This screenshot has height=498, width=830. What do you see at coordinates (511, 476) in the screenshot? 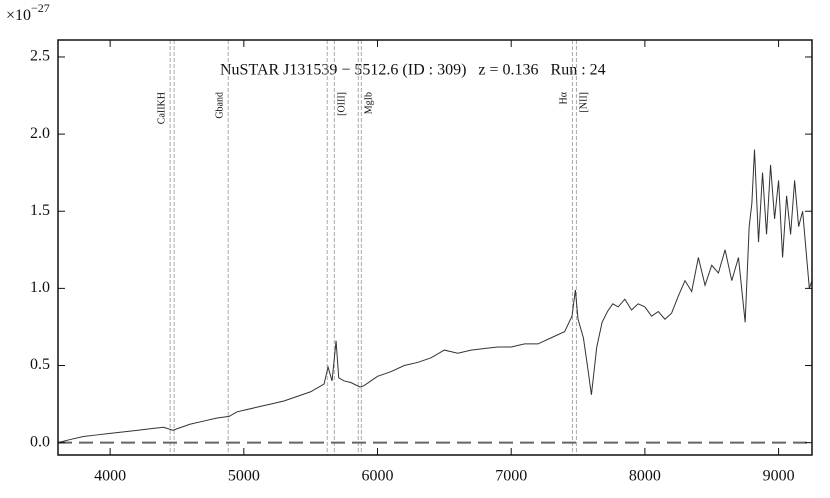
I see `x-tick-label: 7000` at bounding box center [511, 476].